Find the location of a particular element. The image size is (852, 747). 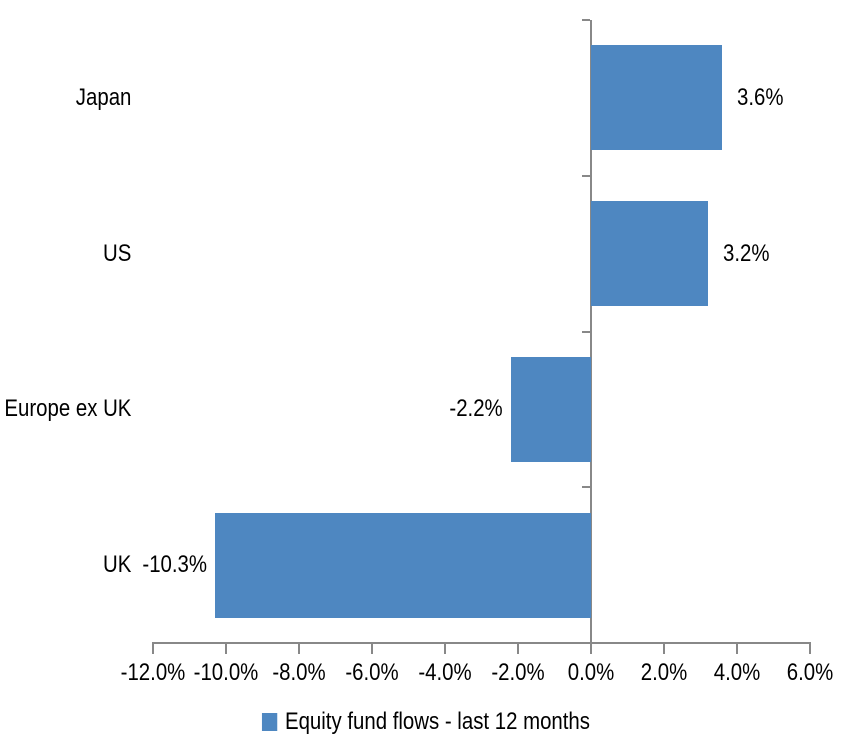

y-axis-line is located at coordinates (591, 336).